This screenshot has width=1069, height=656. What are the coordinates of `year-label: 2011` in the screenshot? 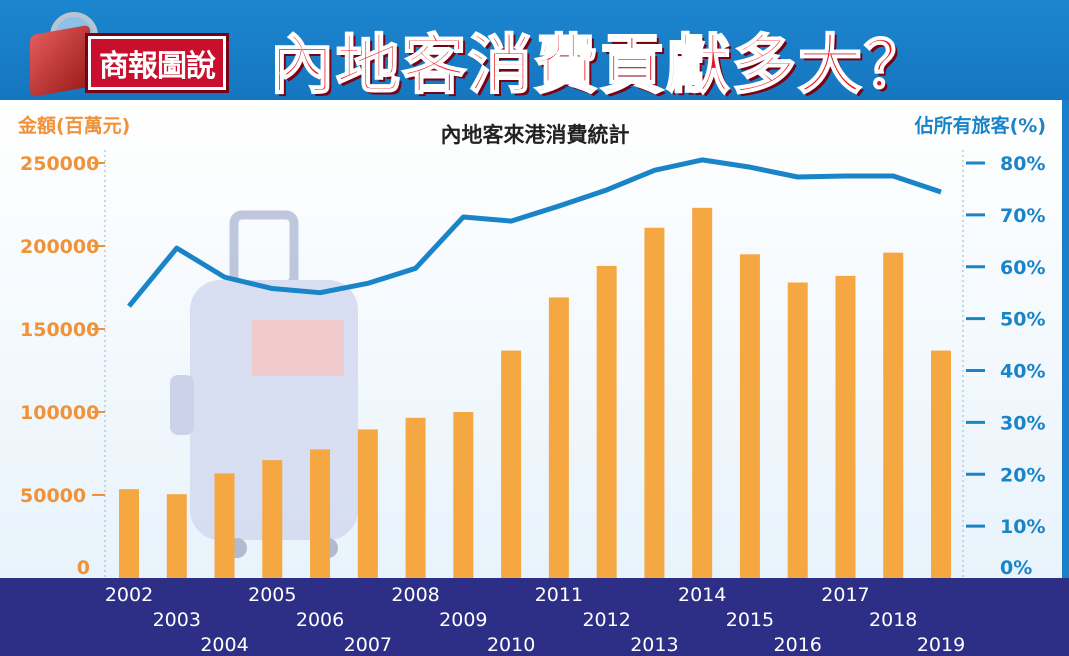 It's located at (559, 595).